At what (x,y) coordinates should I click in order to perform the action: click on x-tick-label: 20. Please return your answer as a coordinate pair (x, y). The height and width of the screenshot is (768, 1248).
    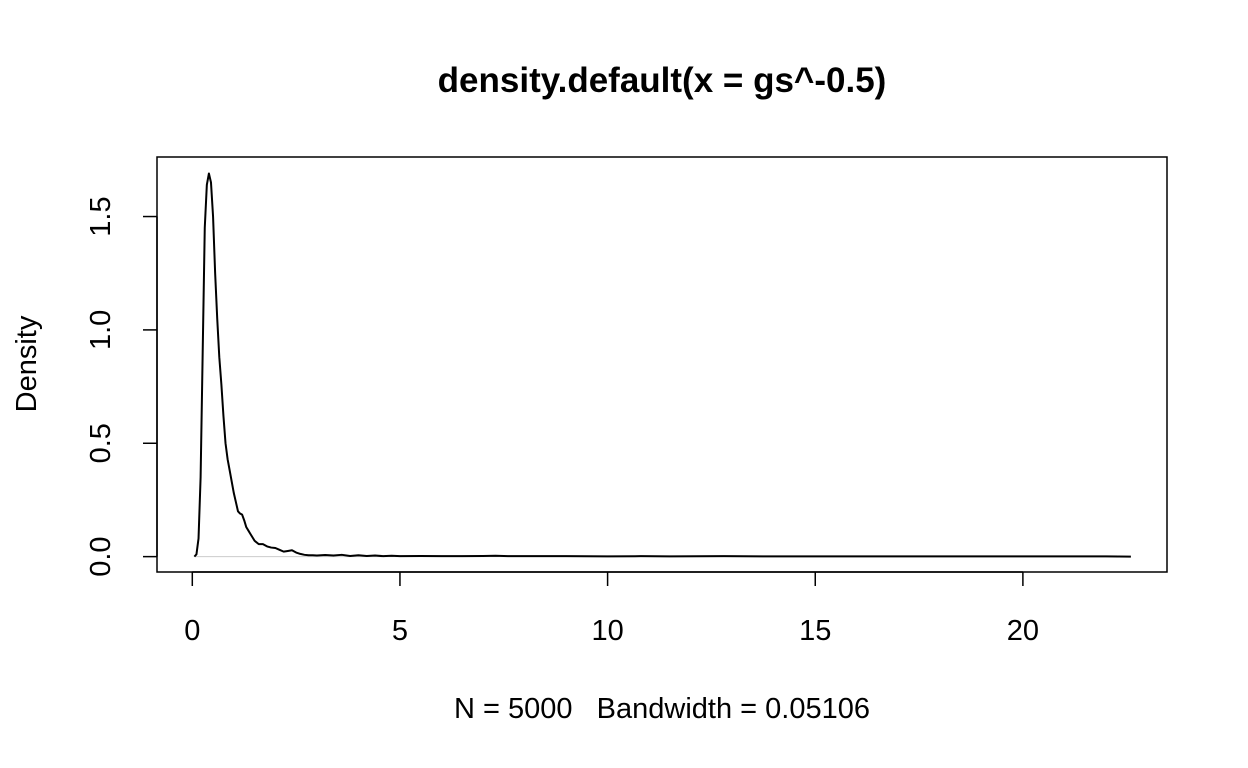
    Looking at the image, I should click on (1023, 631).